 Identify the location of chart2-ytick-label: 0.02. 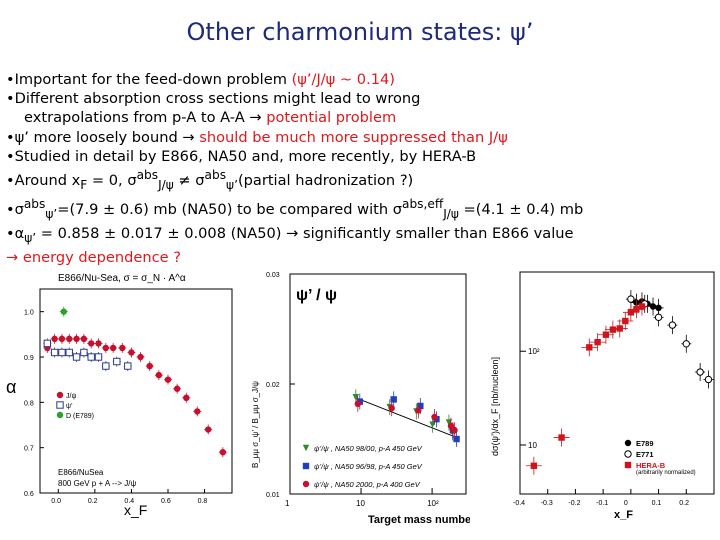
(273, 385).